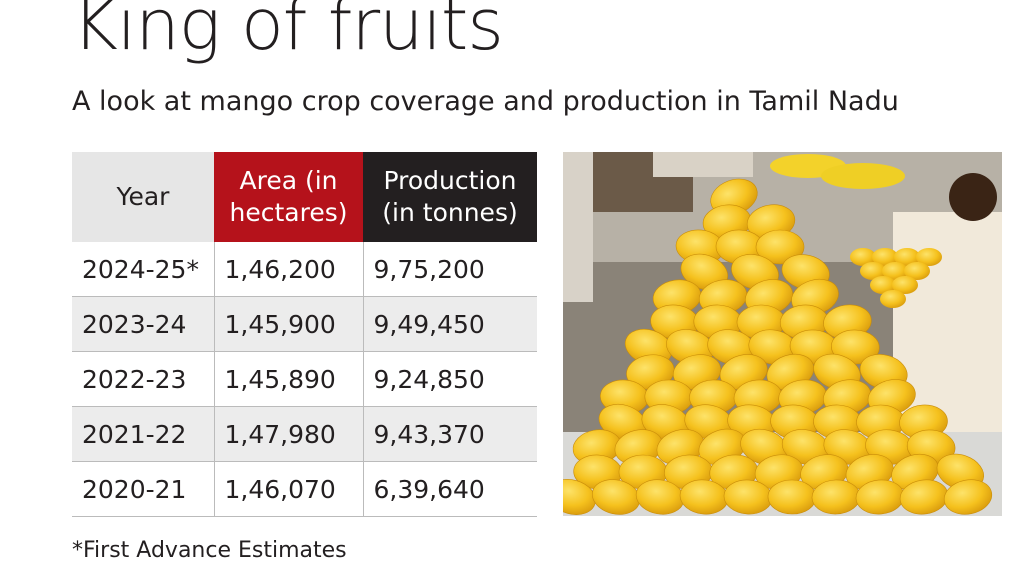  I want to click on table-cell: 2020-21, so click(143, 489).